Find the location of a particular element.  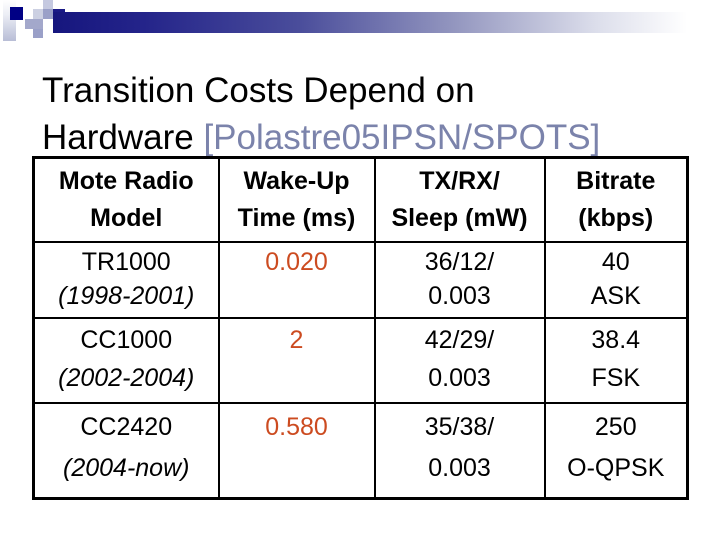

cell-model-years: (2002-2004) is located at coordinates (126, 378).